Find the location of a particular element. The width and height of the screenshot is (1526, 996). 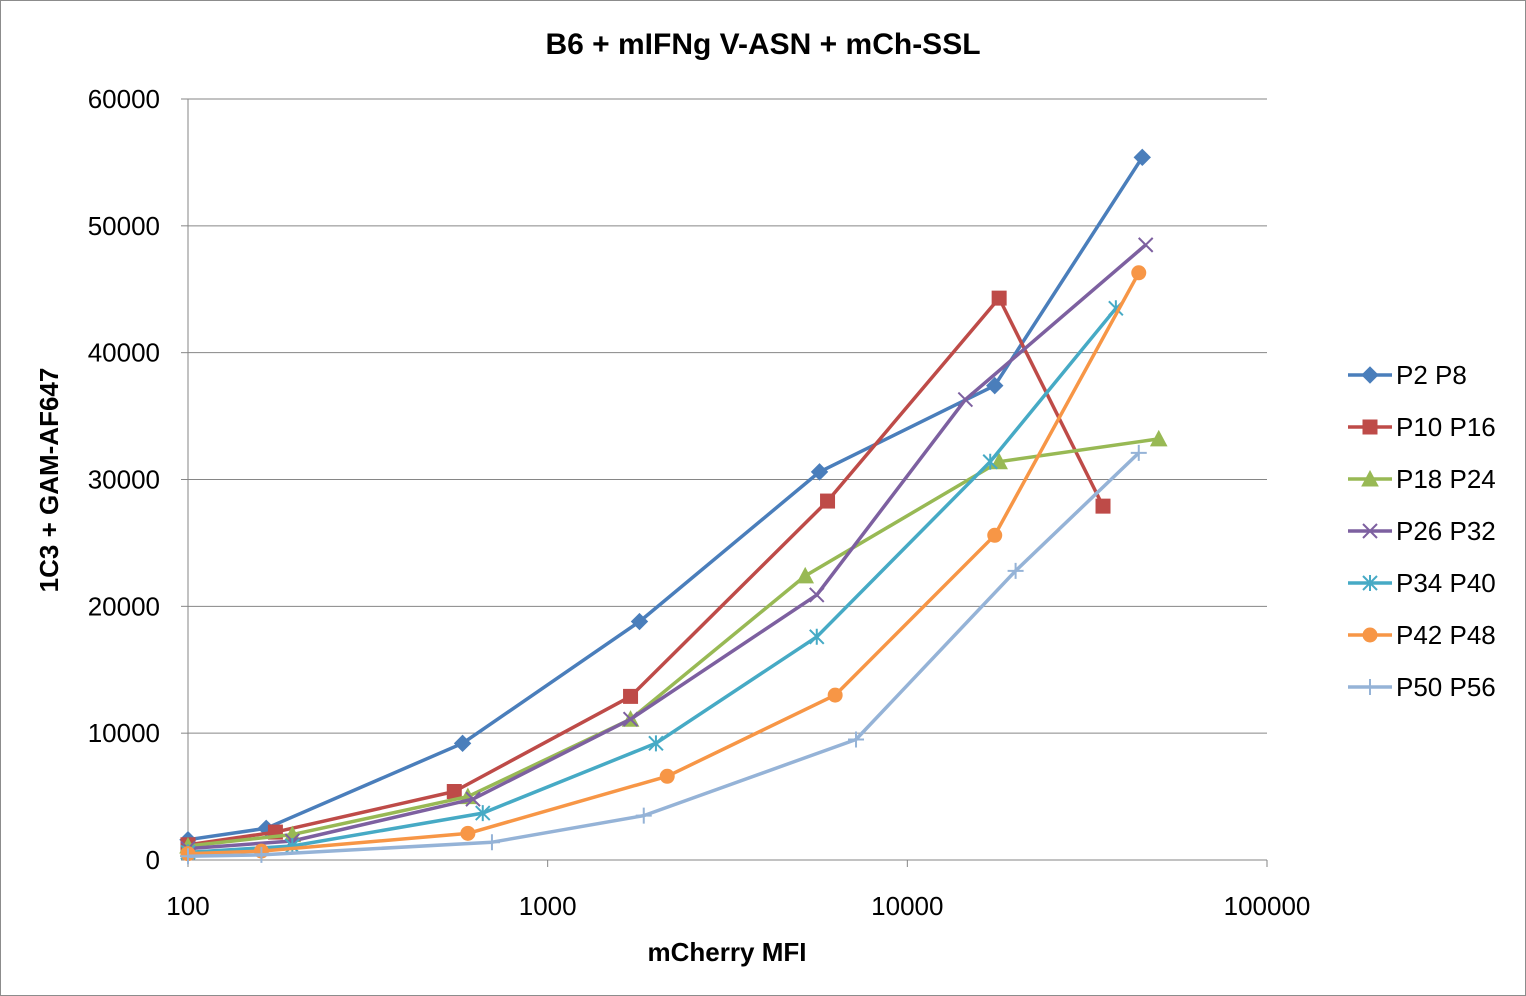

x-tick-label: 100000 is located at coordinates (1267, 906).